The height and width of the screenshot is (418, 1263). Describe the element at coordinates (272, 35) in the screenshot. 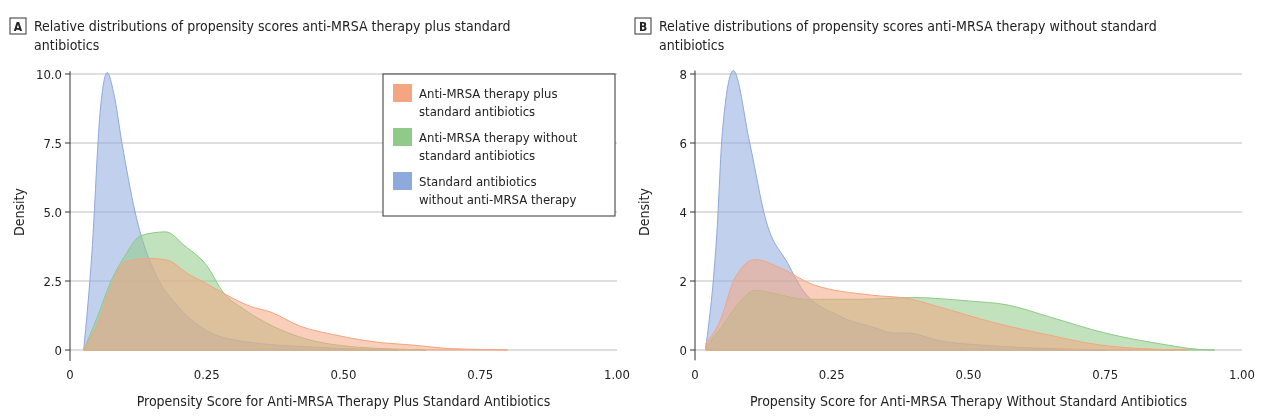

I see `chart-title: Relative distributions of propensity scores anti-MRSA therapy plus standard antibiotics` at that location.